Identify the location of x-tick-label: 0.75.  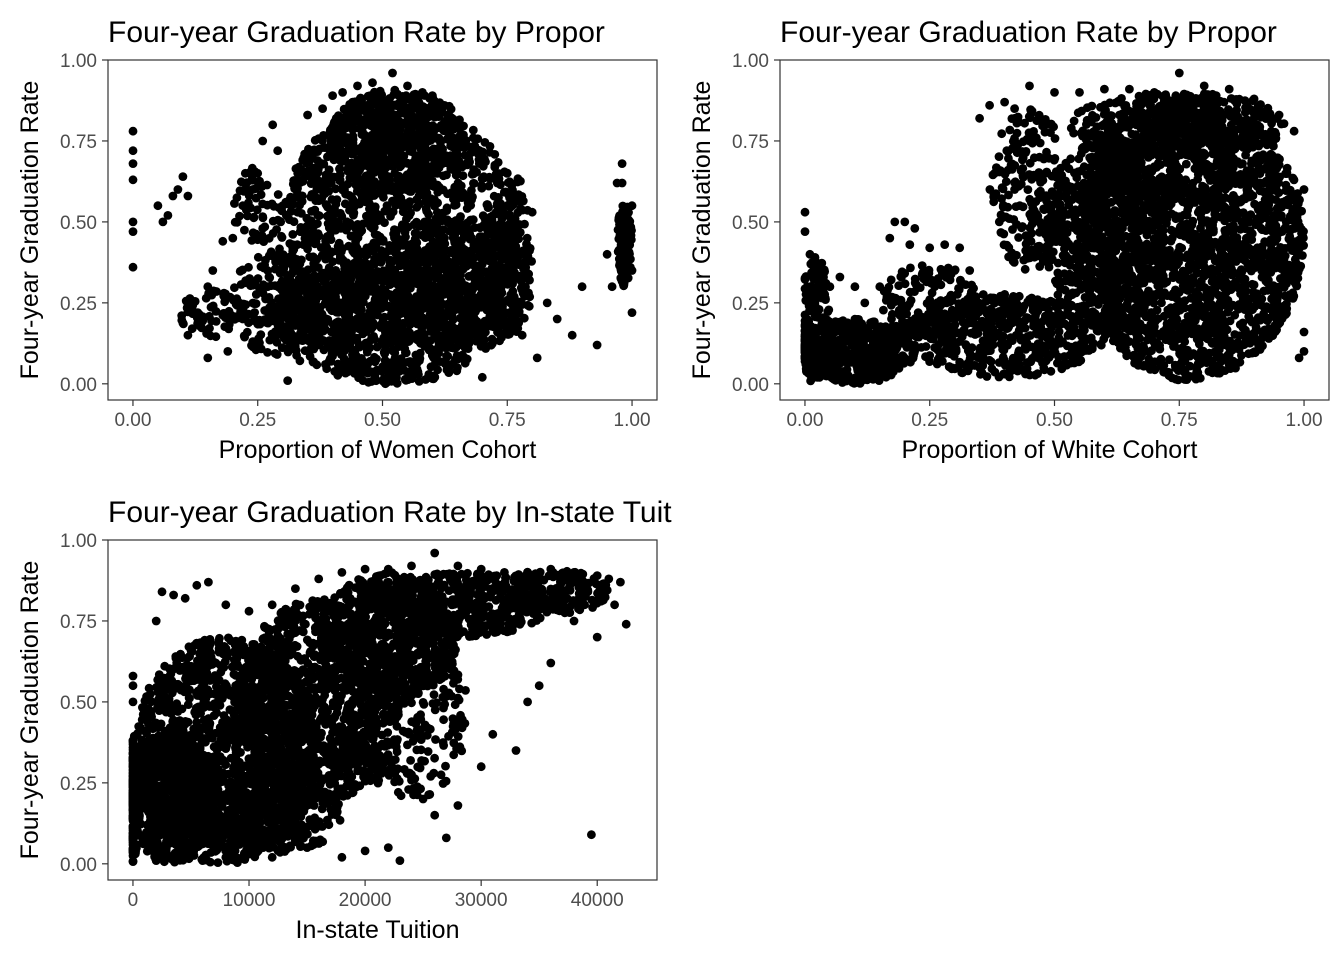
(507, 420).